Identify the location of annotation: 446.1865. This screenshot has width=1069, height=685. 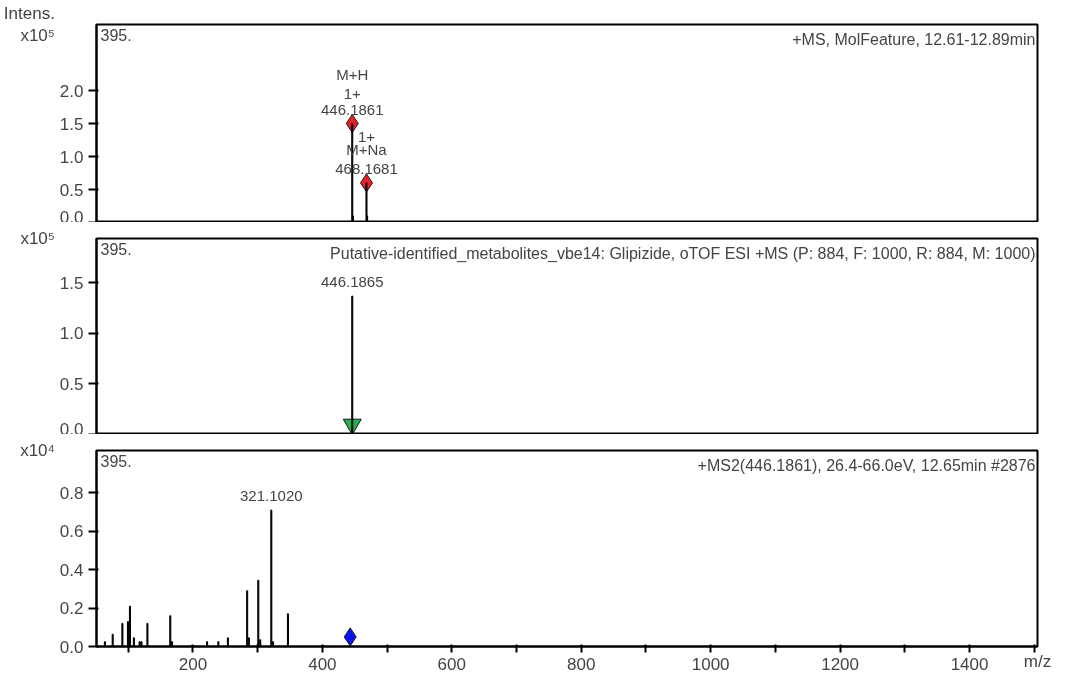
(352, 282).